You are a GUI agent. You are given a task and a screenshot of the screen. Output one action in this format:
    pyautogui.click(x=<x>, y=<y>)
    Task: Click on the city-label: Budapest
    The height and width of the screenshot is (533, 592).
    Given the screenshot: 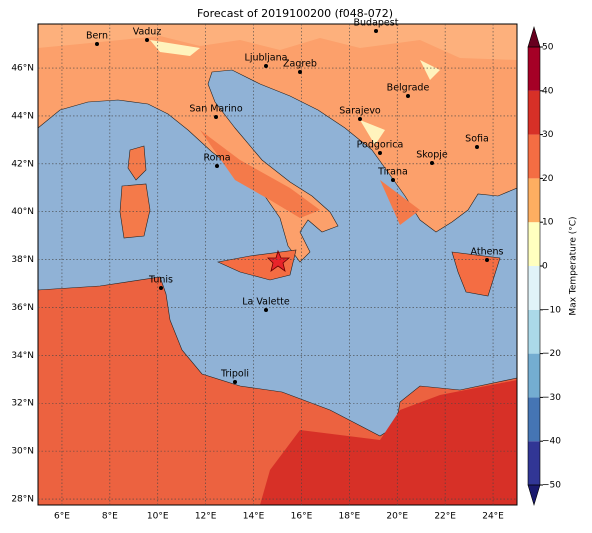 What is the action you would take?
    pyautogui.click(x=376, y=23)
    